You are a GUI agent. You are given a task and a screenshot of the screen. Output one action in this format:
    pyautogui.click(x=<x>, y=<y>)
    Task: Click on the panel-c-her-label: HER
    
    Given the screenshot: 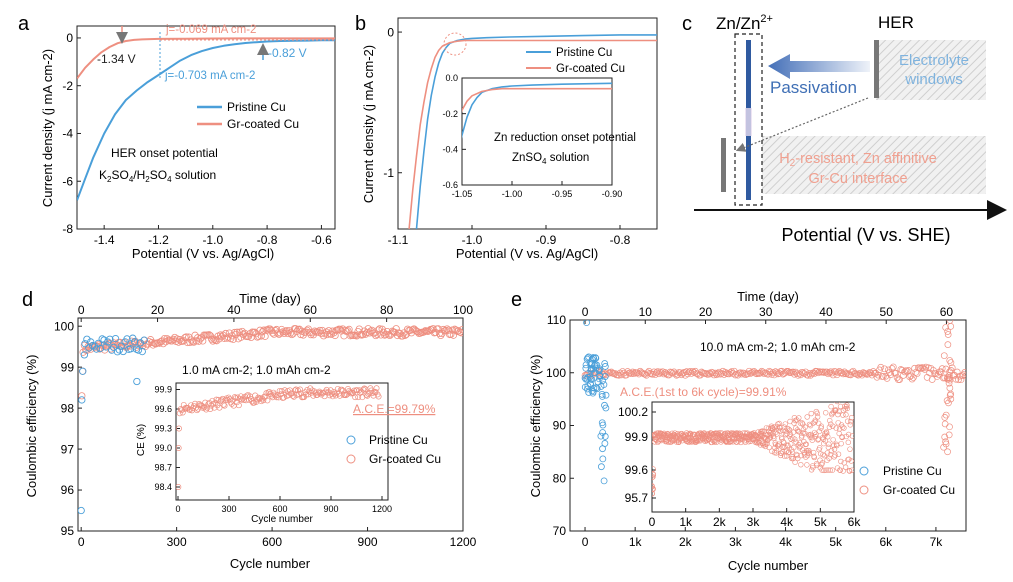 What is the action you would take?
    pyautogui.click(x=896, y=22)
    